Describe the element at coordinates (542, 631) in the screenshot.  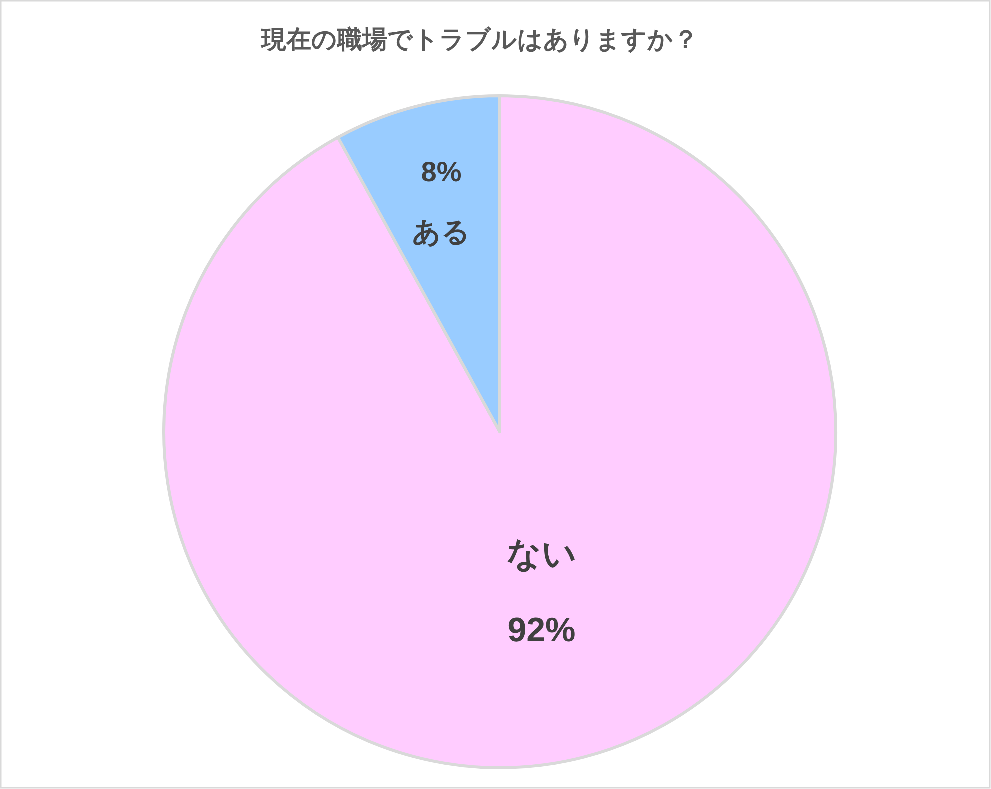
I see `data-label: 92%` at that location.